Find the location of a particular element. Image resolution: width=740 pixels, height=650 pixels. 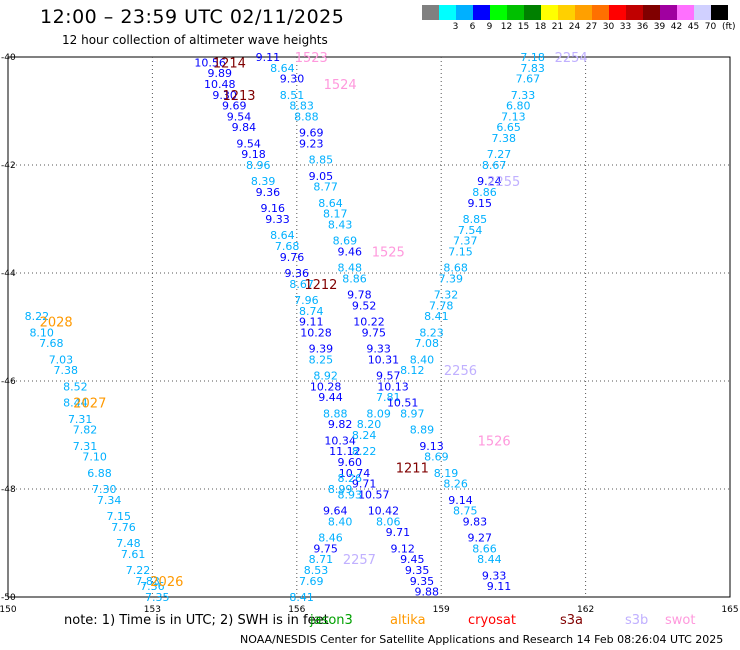

scale-label: 18 is located at coordinates (540, 27).